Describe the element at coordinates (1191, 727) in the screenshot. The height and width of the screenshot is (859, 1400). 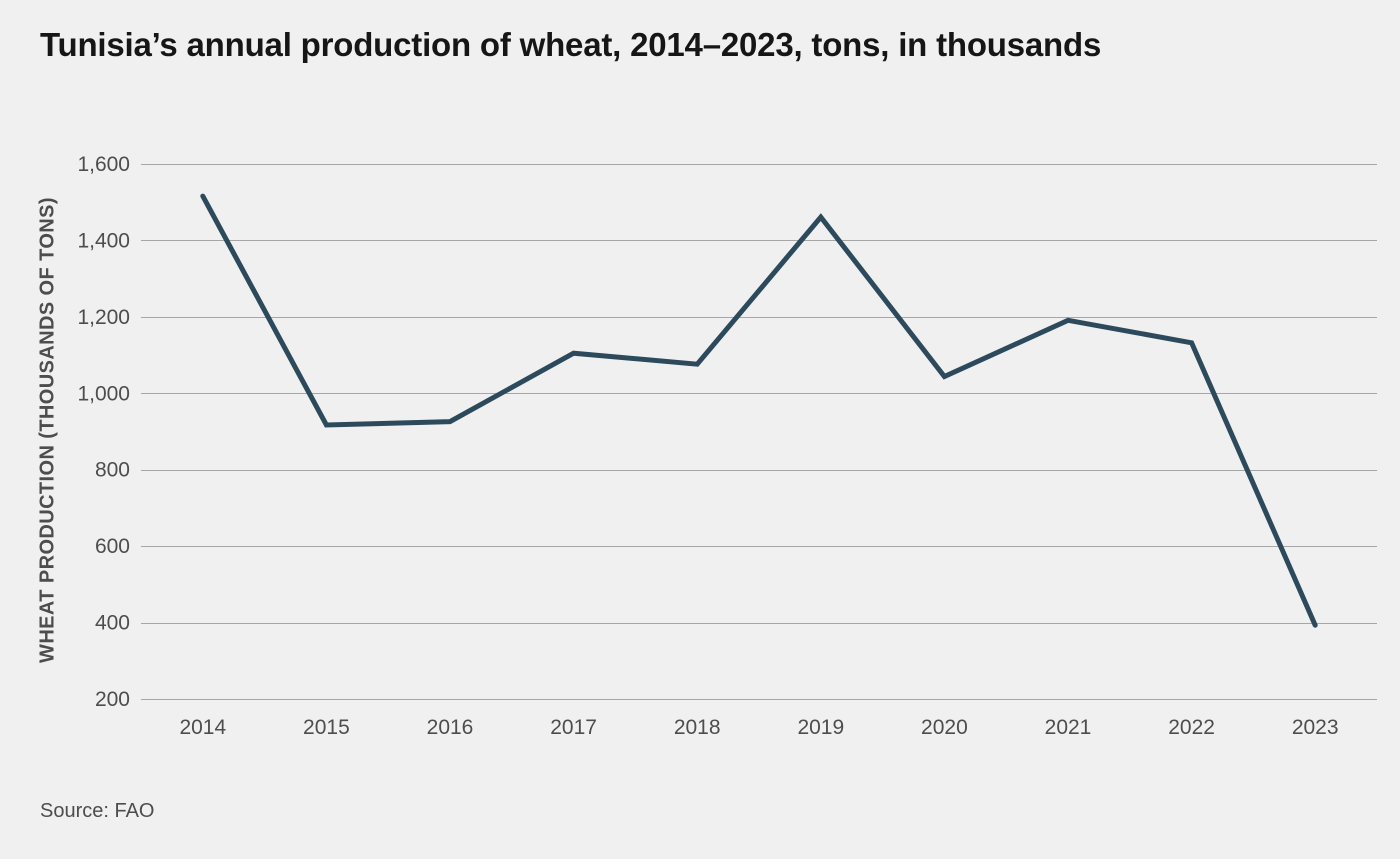
I see `x-tick-label-2022: 2022` at that location.